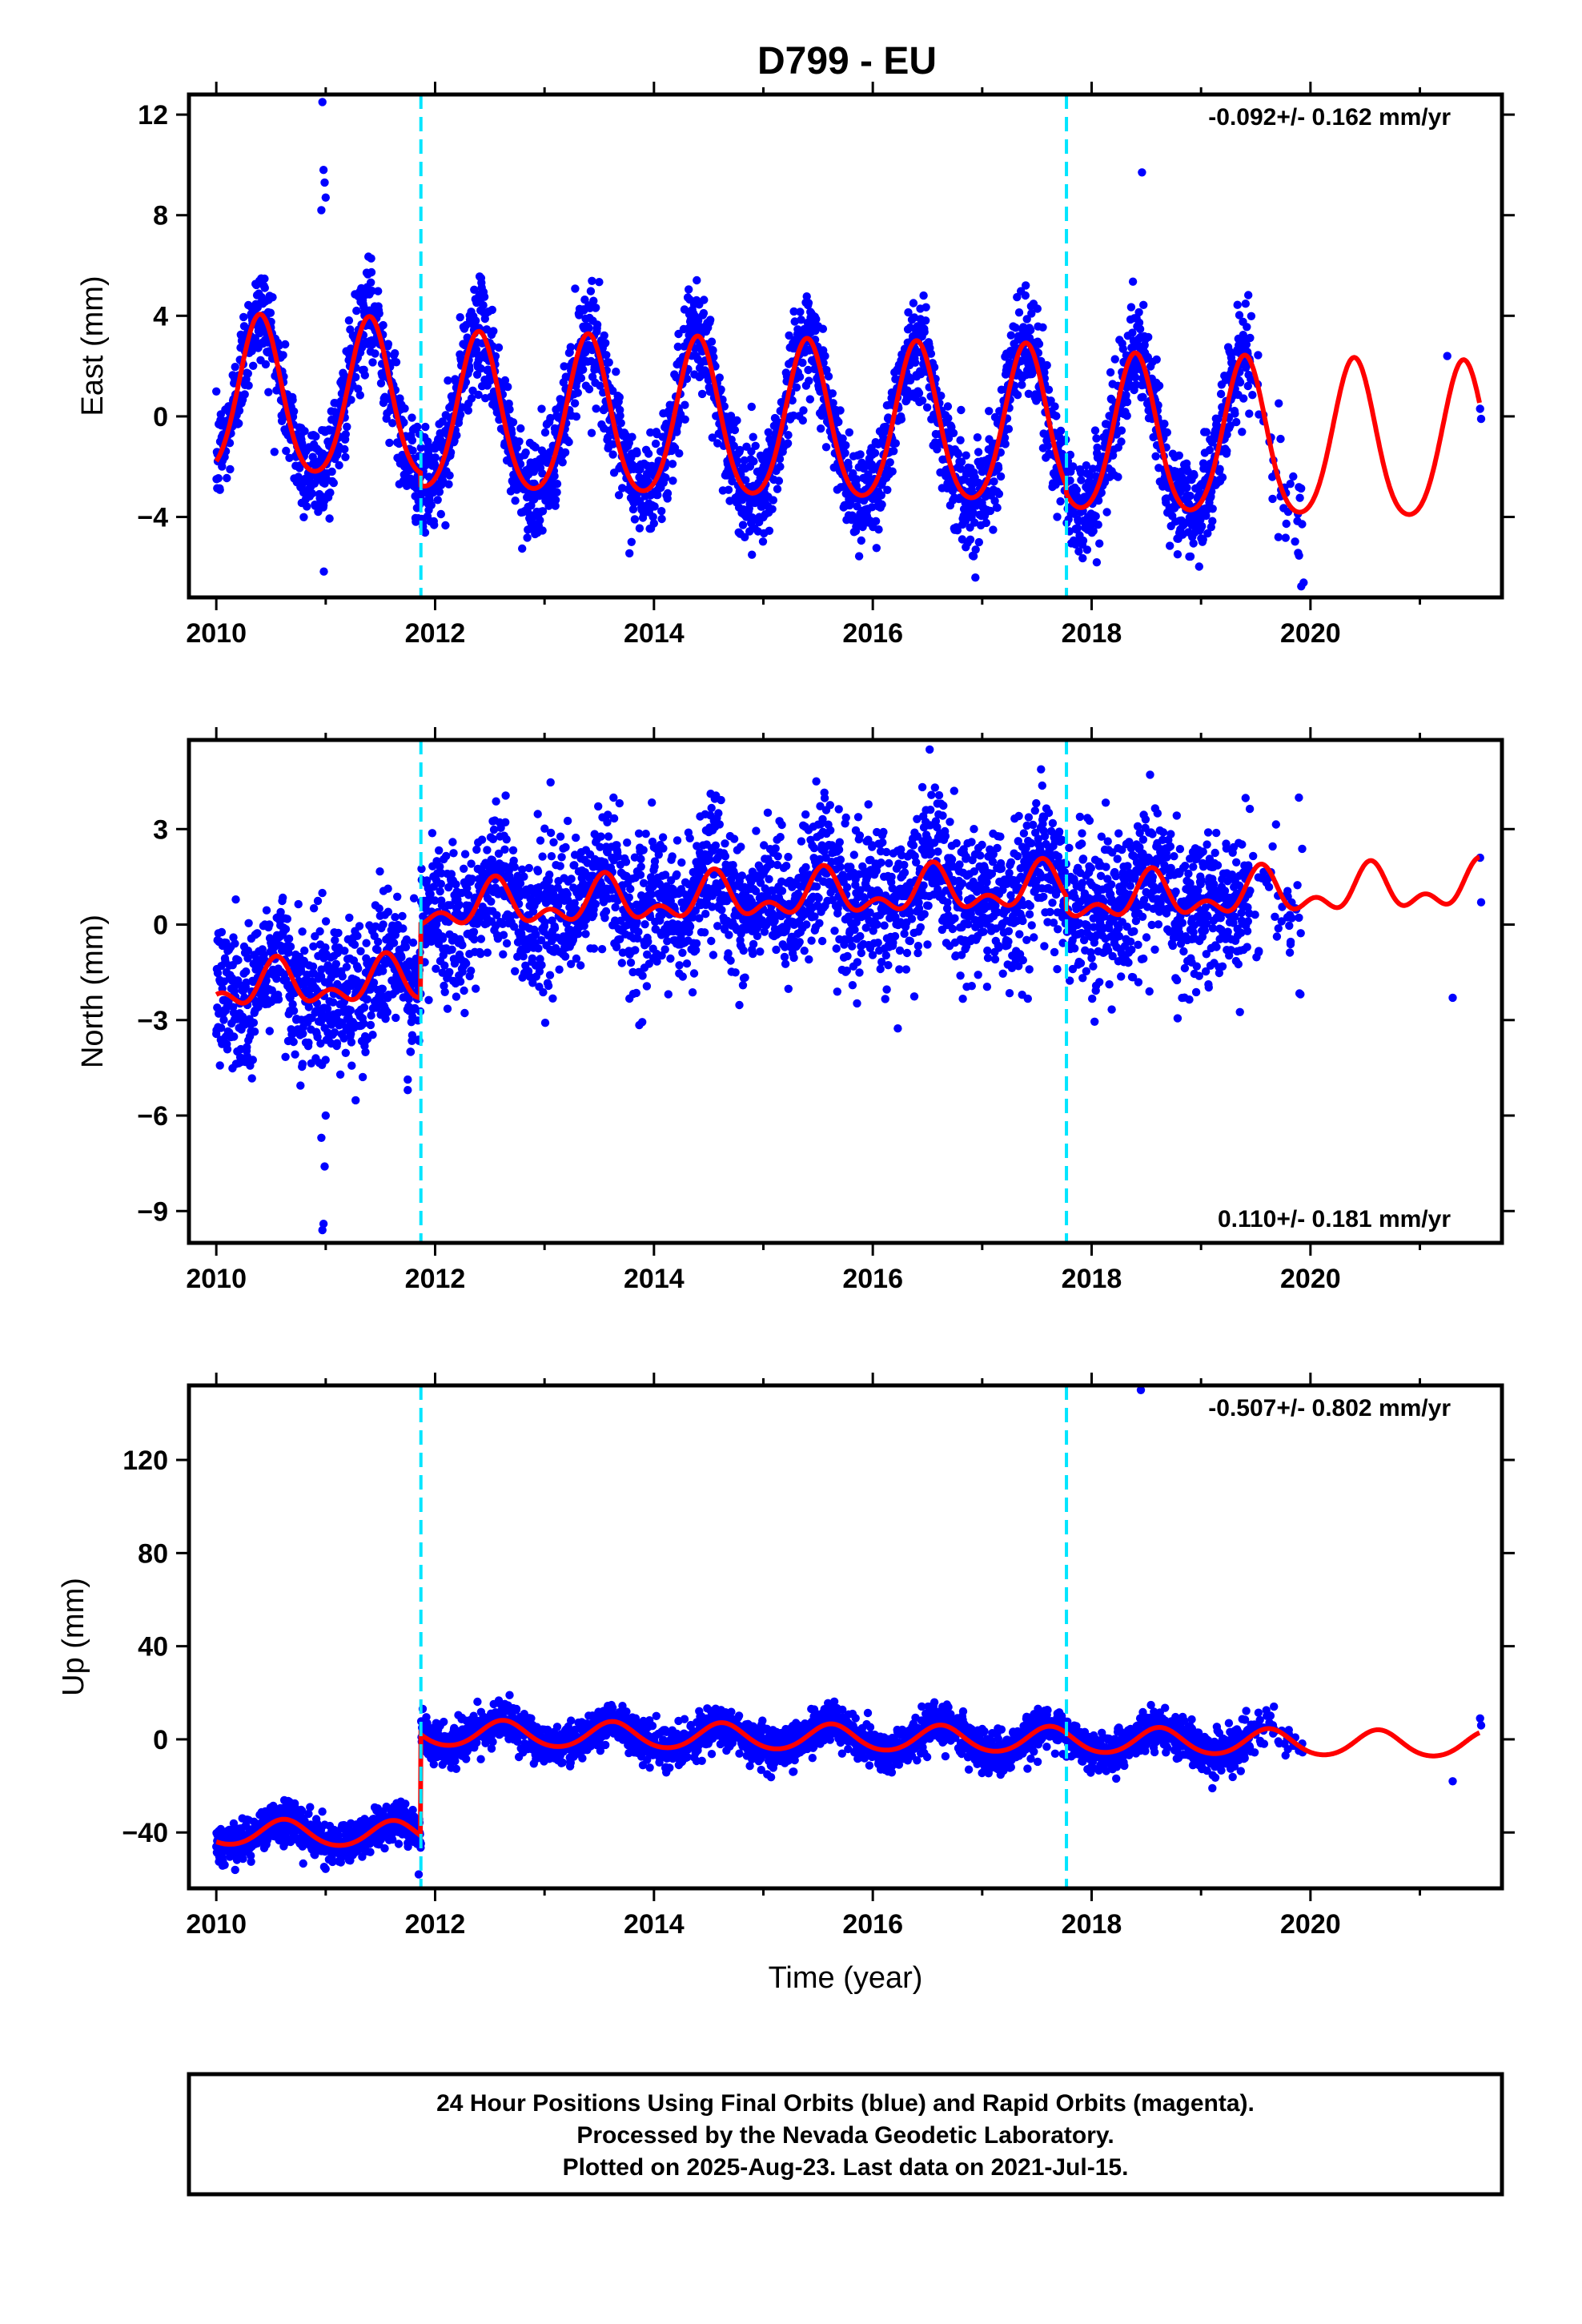  What do you see at coordinates (93, 345) in the screenshot?
I see `east-y-axis-label: East (mm)` at bounding box center [93, 345].